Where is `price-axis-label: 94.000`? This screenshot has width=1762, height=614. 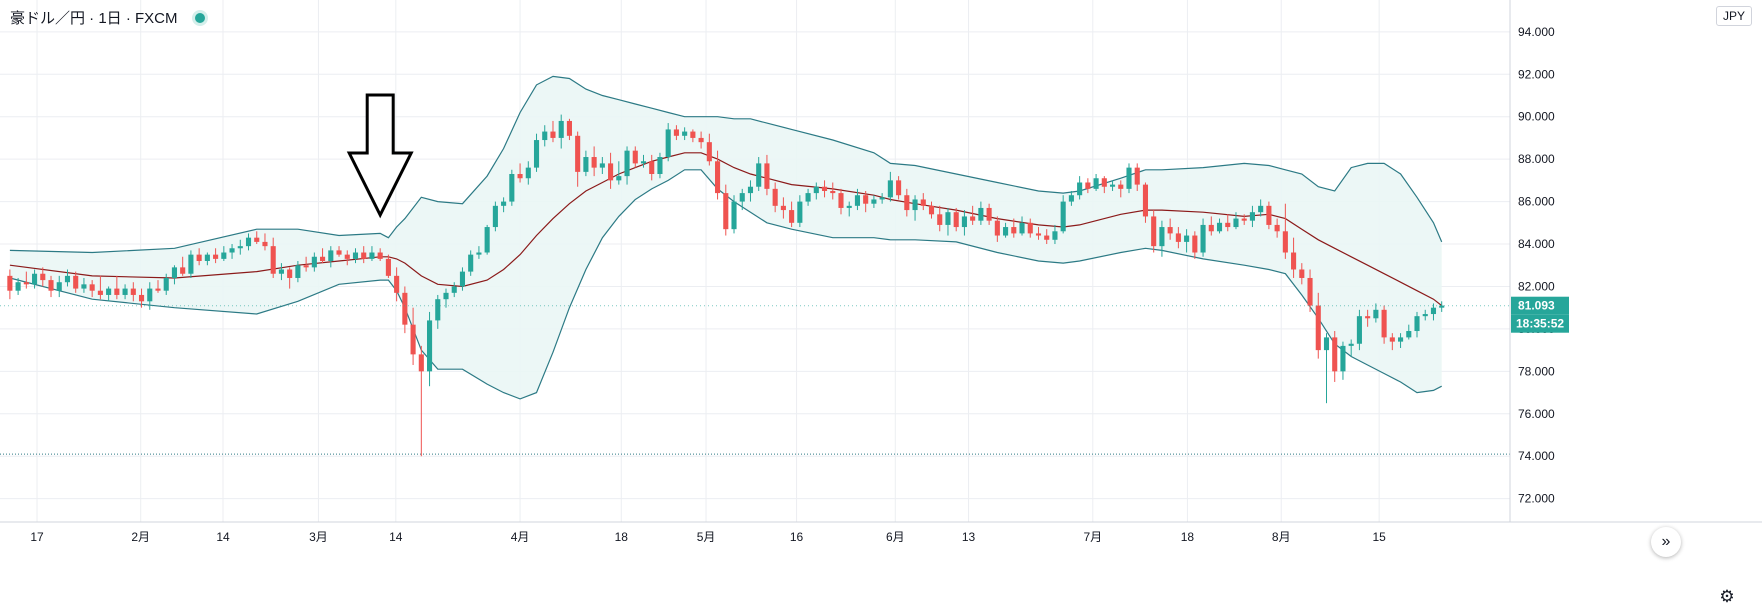 price-axis-label: 94.000 is located at coordinates (1536, 32).